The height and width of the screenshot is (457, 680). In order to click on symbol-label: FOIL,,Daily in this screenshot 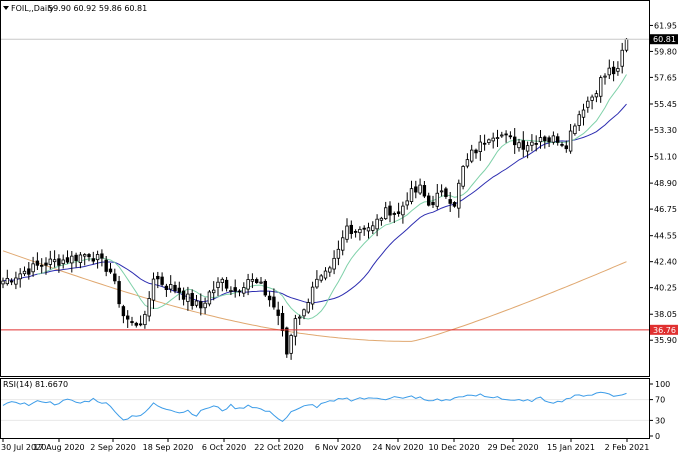, I will do `click(32, 8)`.